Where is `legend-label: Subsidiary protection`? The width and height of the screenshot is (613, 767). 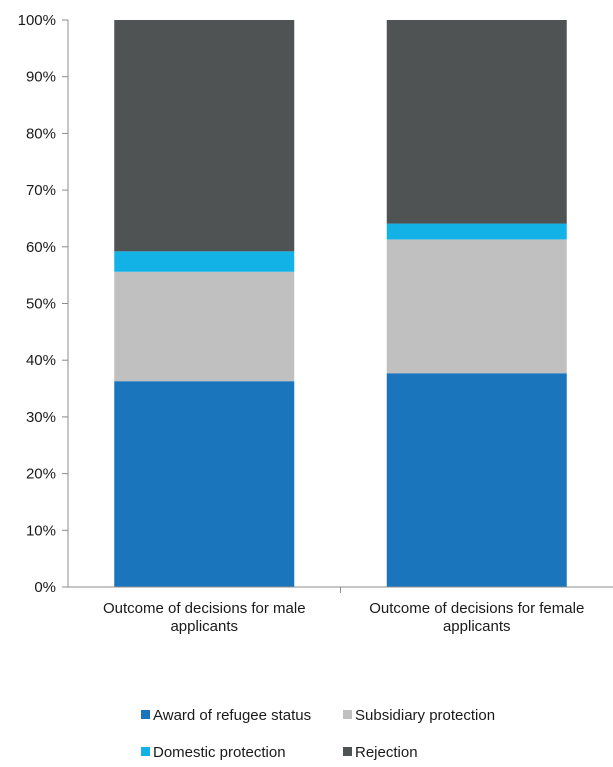
legend-label: Subsidiary protection is located at coordinates (425, 715).